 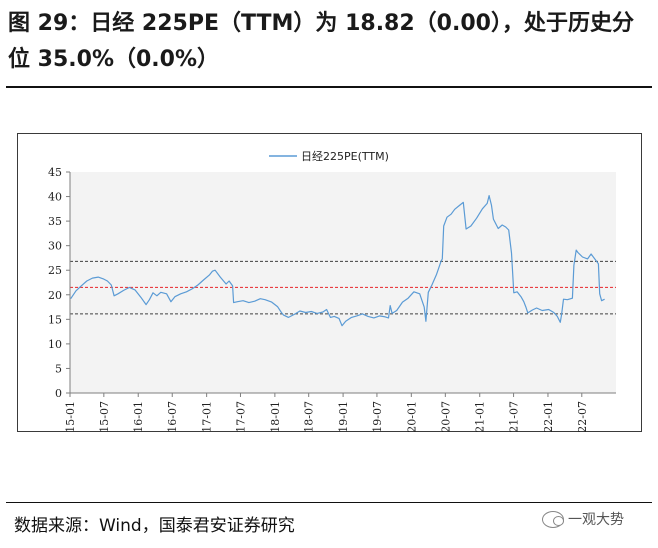 What do you see at coordinates (343, 287) in the screenshot?
I see `reference-lines` at bounding box center [343, 287].